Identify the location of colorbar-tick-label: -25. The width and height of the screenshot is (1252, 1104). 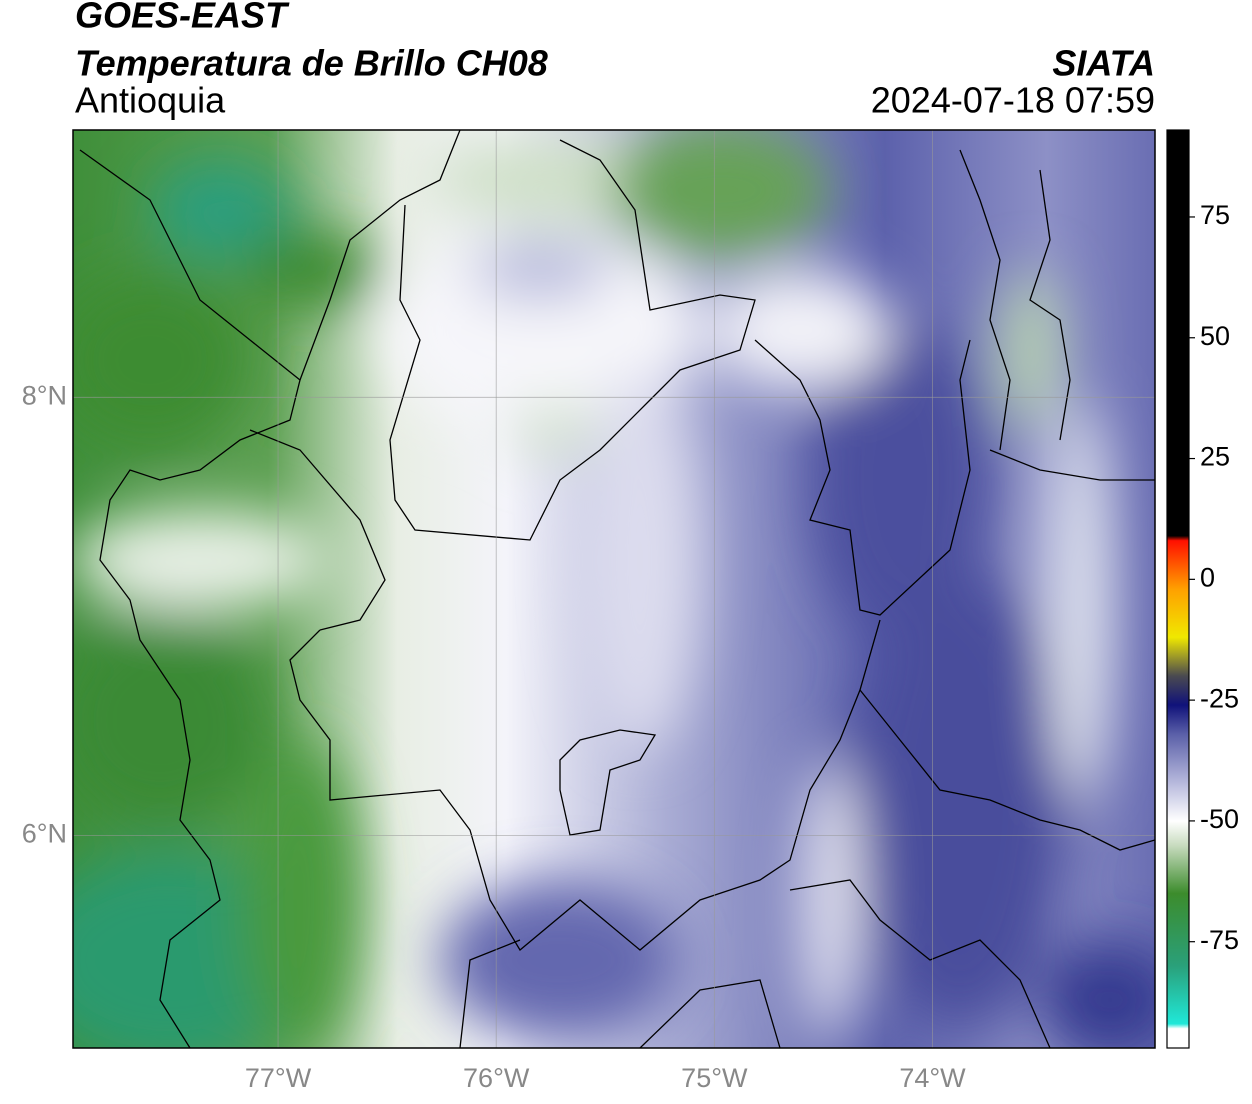
(1219, 698).